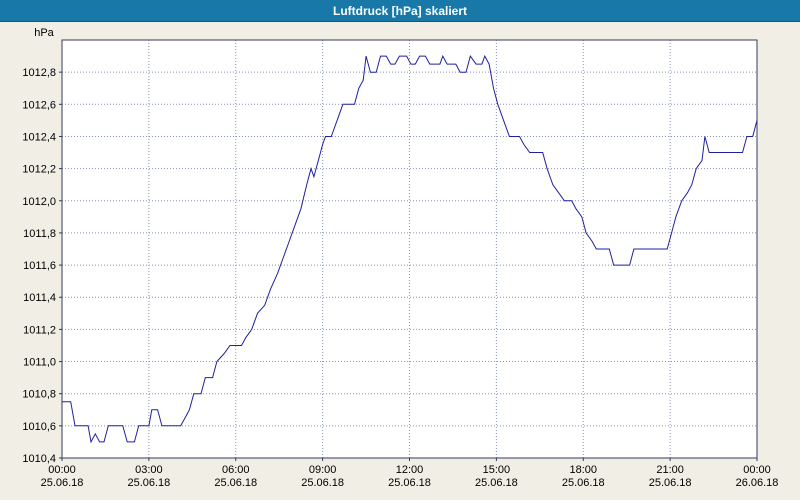 This screenshot has height=500, width=800. I want to click on y-tick-label: 1011,4, so click(39, 298).